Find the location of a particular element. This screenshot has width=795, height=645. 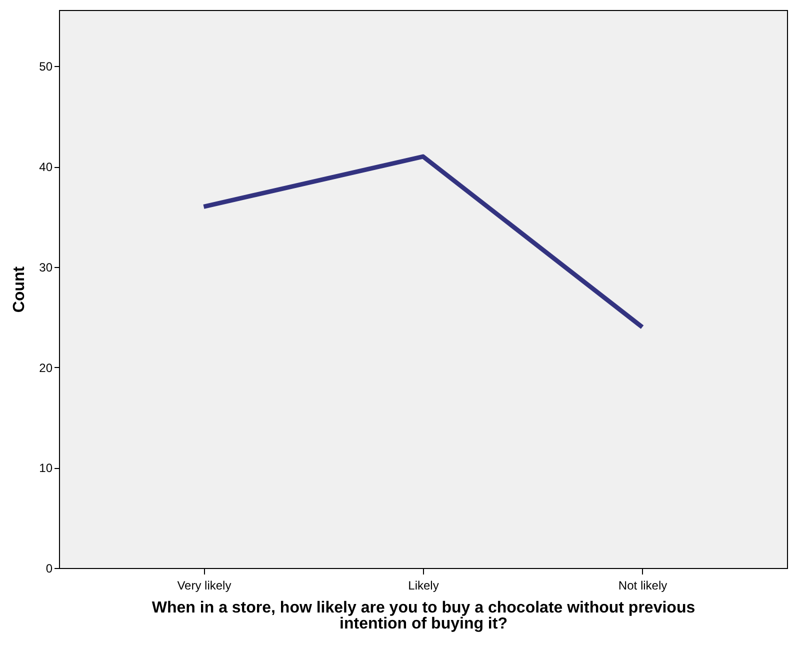

y-tick-label: 30 is located at coordinates (46, 267).